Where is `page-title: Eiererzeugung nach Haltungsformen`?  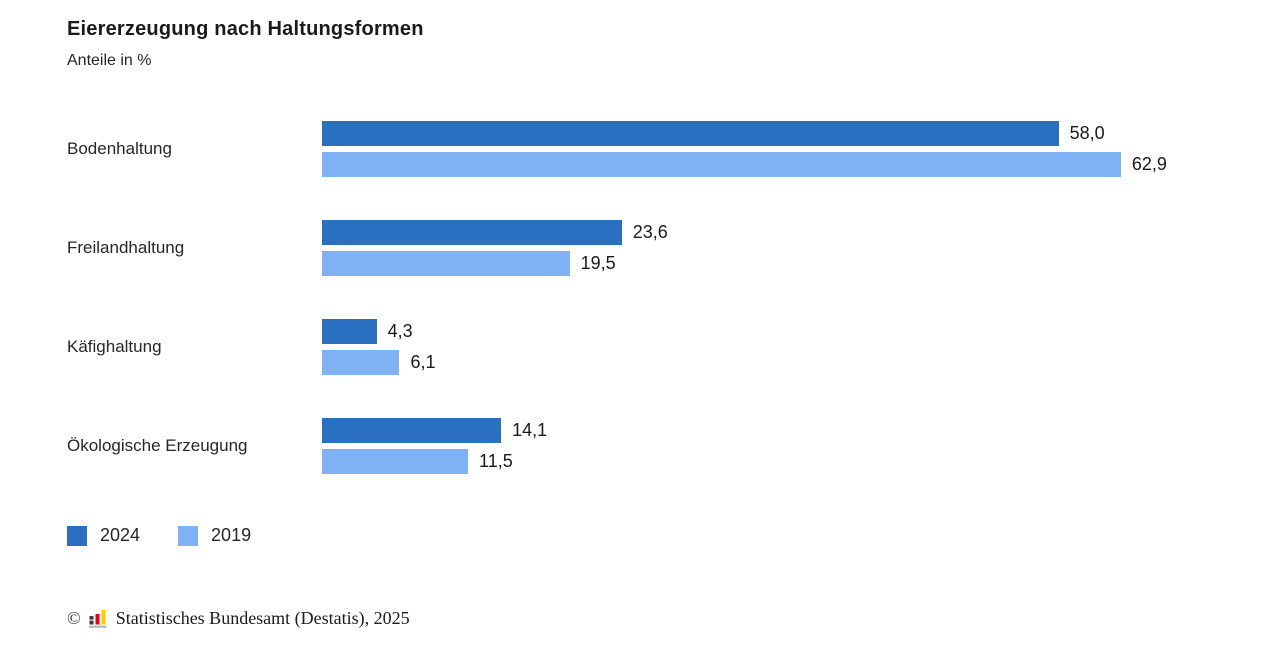 page-title: Eiererzeugung nach Haltungsformen is located at coordinates (245, 29).